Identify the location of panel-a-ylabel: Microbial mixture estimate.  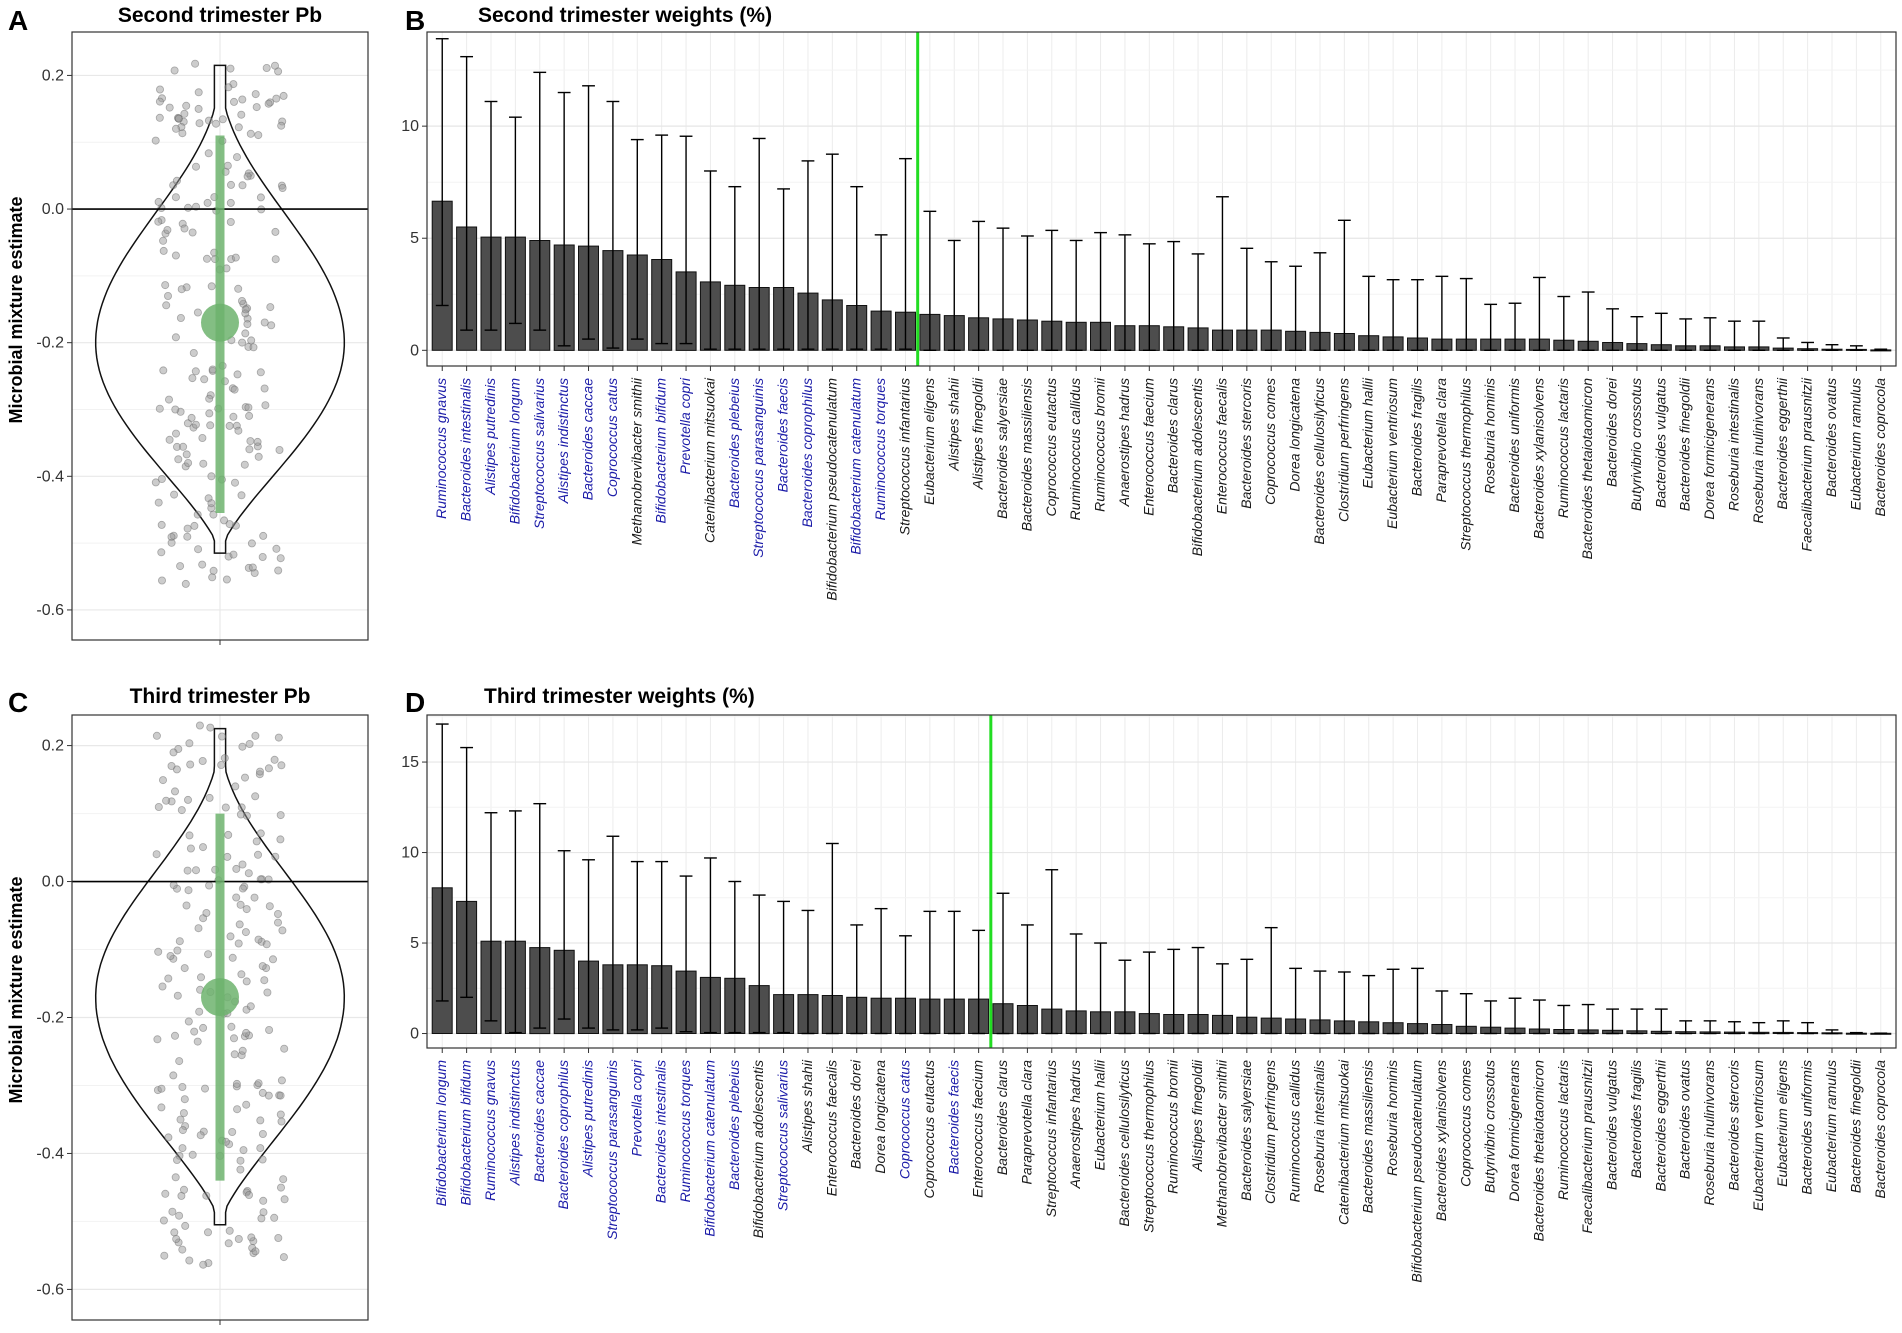
(16, 309).